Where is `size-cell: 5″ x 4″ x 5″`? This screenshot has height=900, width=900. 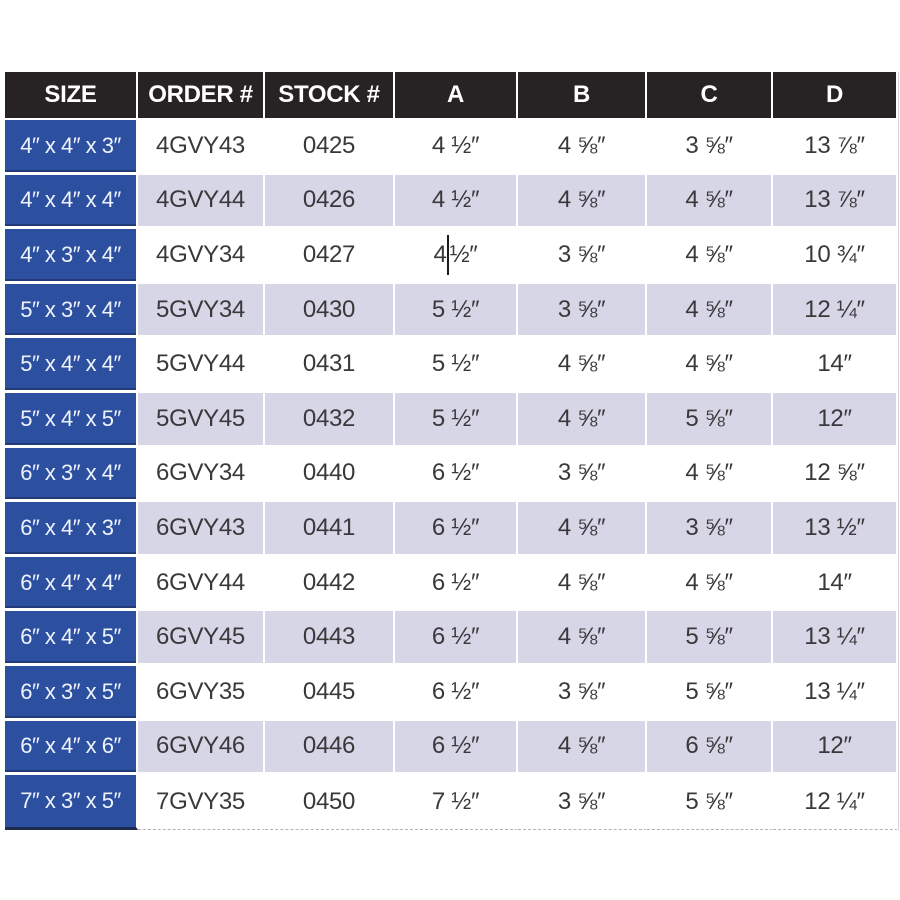 size-cell: 5″ x 4″ x 5″ is located at coordinates (71, 420).